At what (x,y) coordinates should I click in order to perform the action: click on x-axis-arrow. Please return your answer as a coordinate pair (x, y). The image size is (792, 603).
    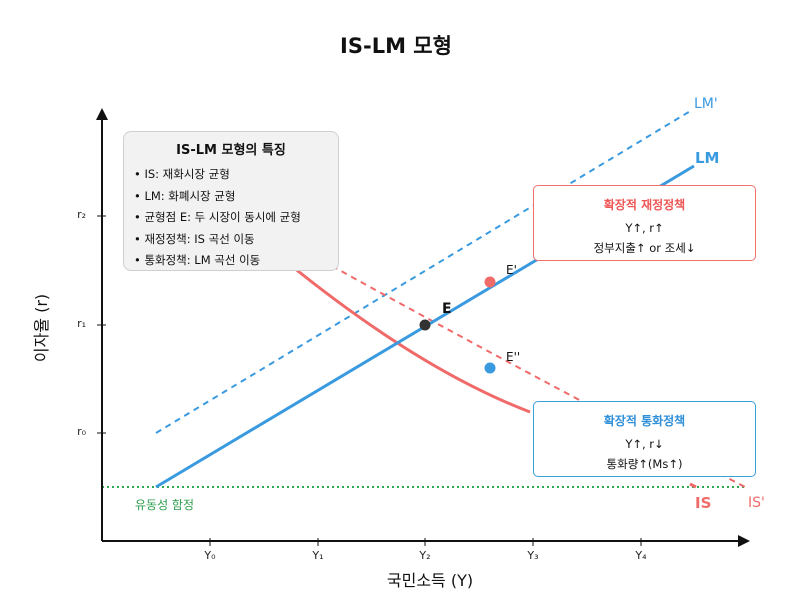
    Looking at the image, I should click on (744, 541).